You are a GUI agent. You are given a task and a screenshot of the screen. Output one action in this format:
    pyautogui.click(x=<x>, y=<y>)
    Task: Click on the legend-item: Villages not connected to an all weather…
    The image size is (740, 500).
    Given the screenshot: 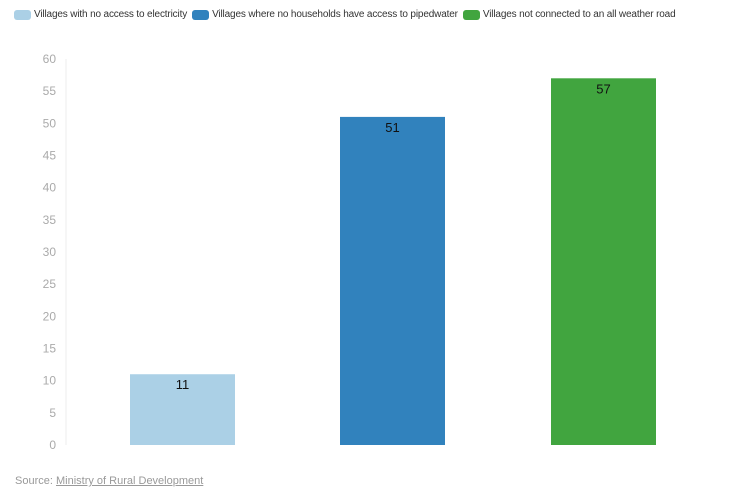 What is the action you would take?
    pyautogui.click(x=569, y=14)
    